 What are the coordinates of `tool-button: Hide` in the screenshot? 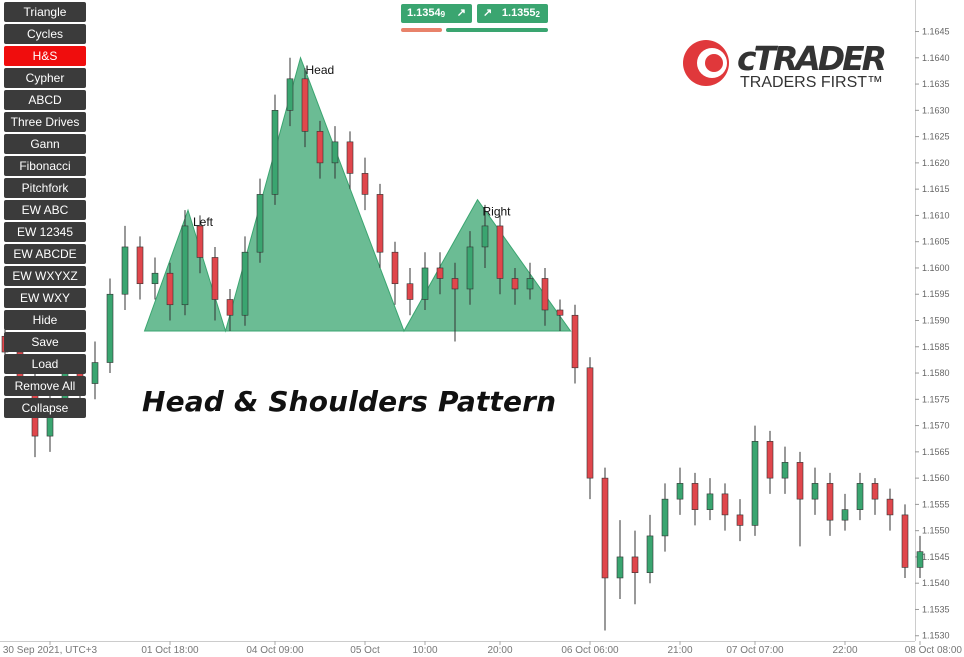 It's located at (45, 320).